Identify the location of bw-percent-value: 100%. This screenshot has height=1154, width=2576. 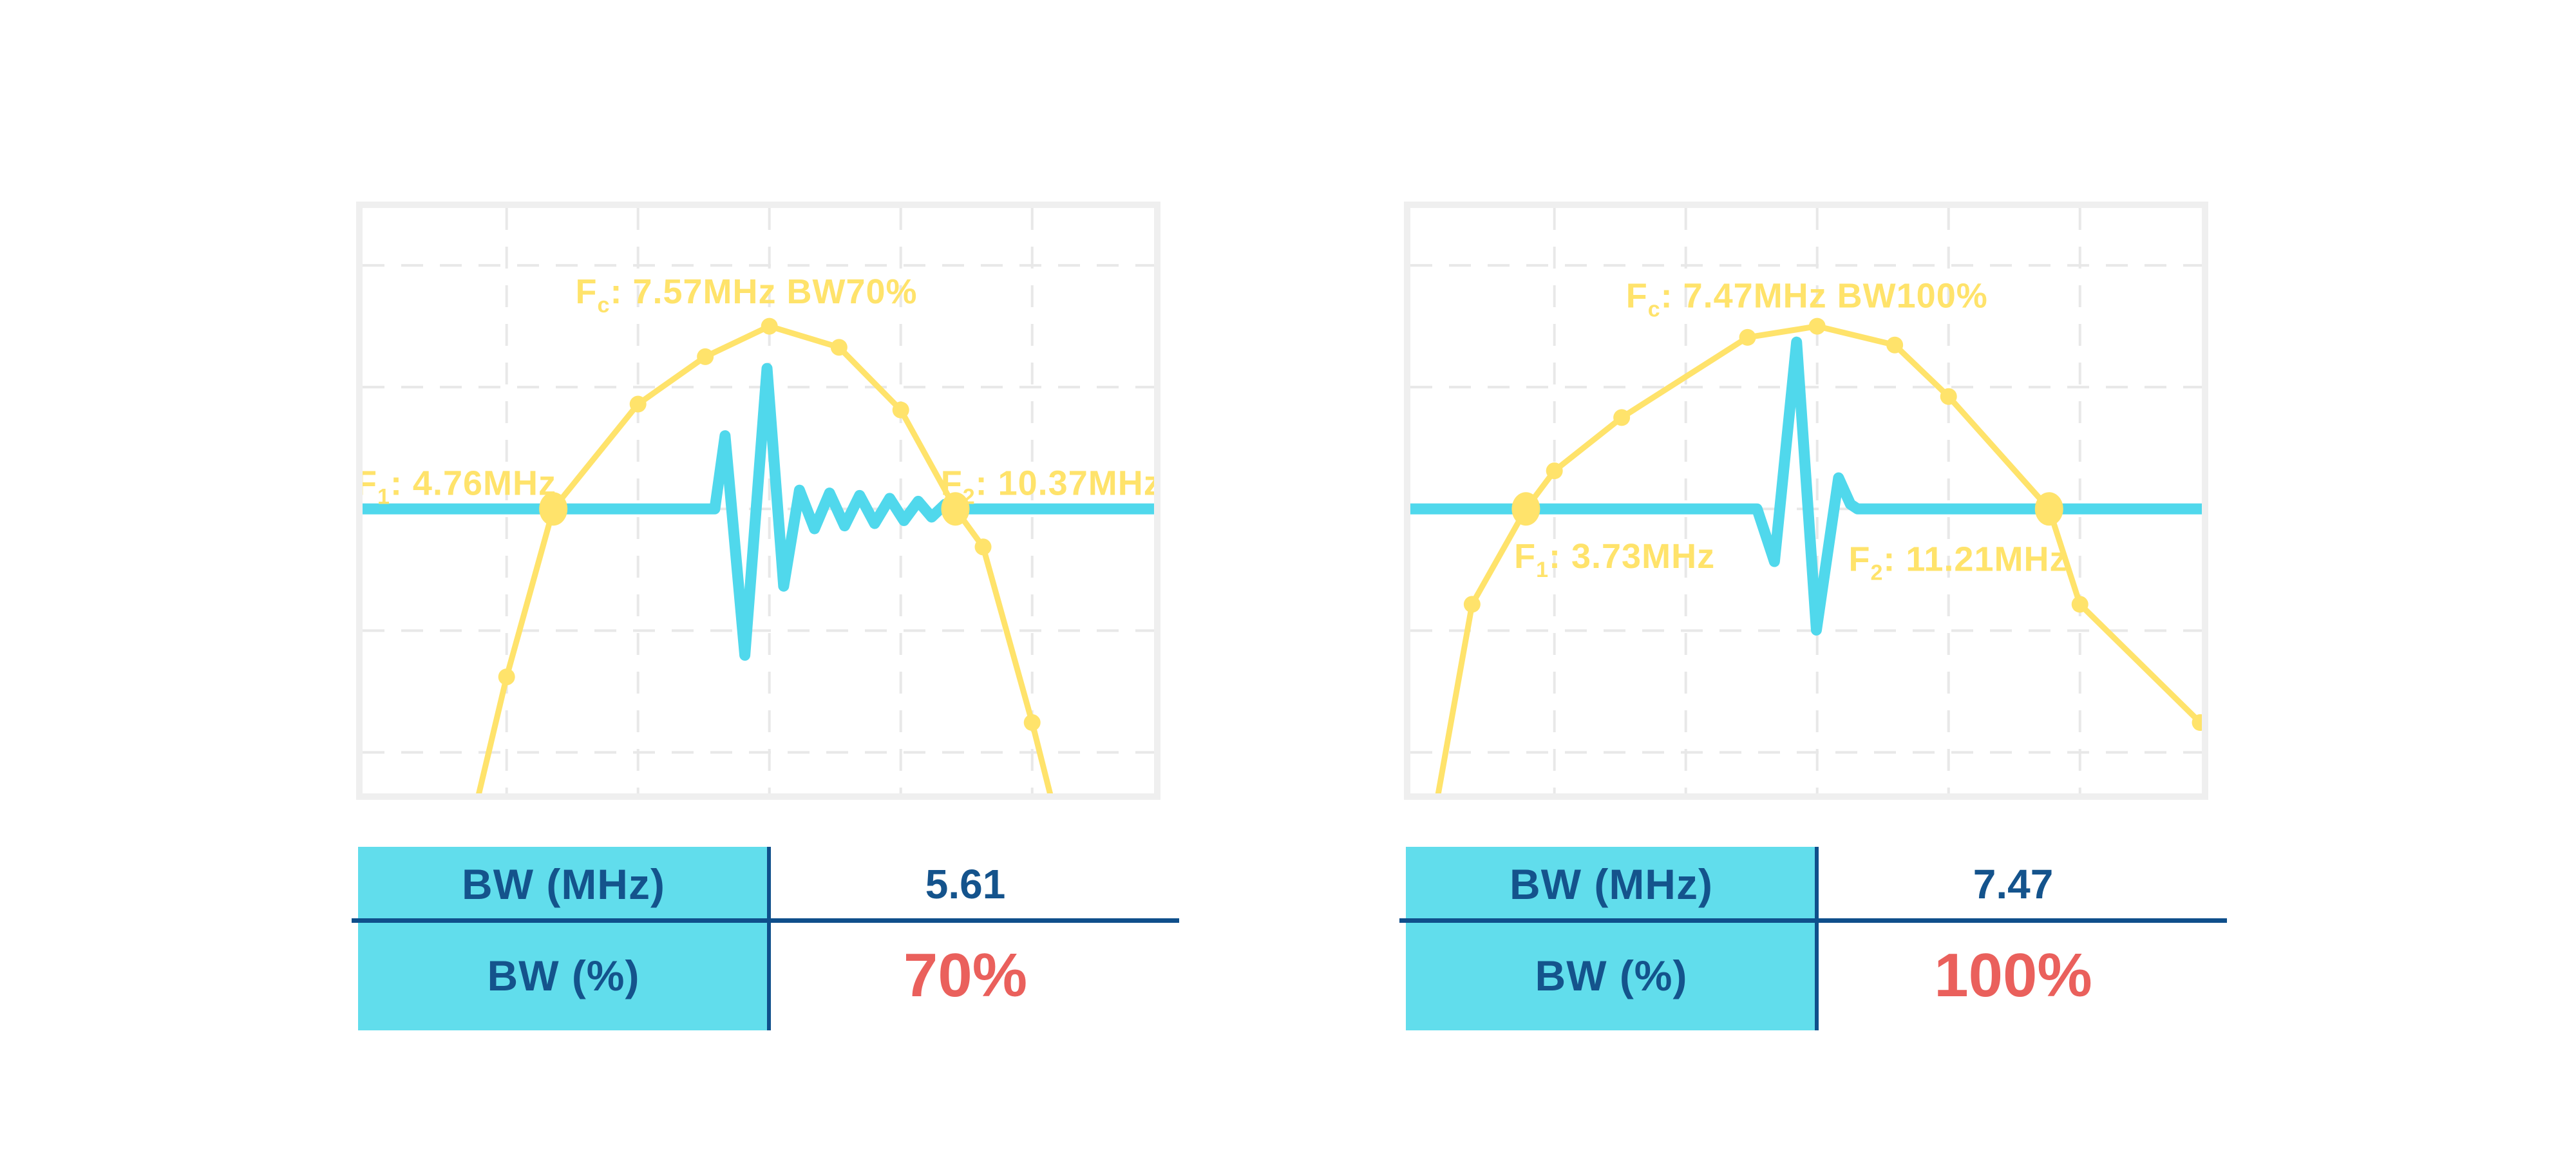
(2013, 975).